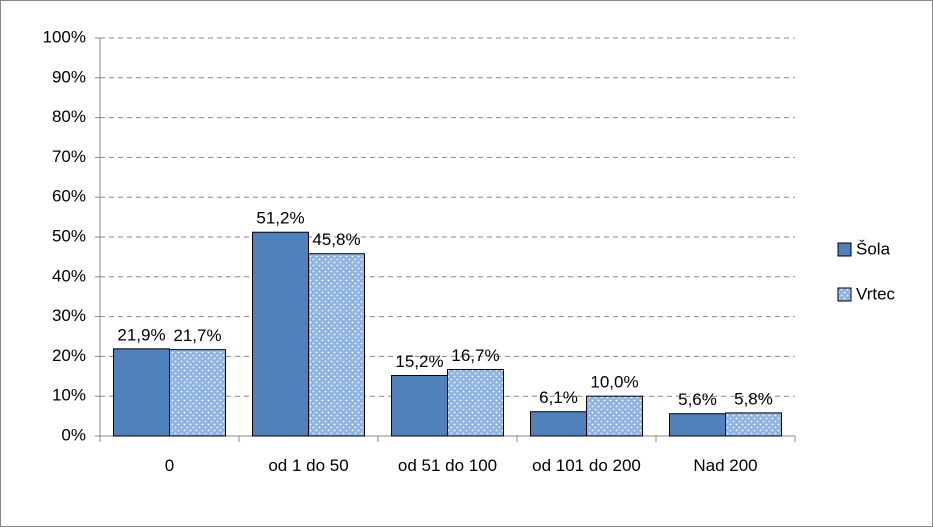 This screenshot has width=933, height=527. Describe the element at coordinates (69, 395) in the screenshot. I see `y-tick-label: 10%` at that location.